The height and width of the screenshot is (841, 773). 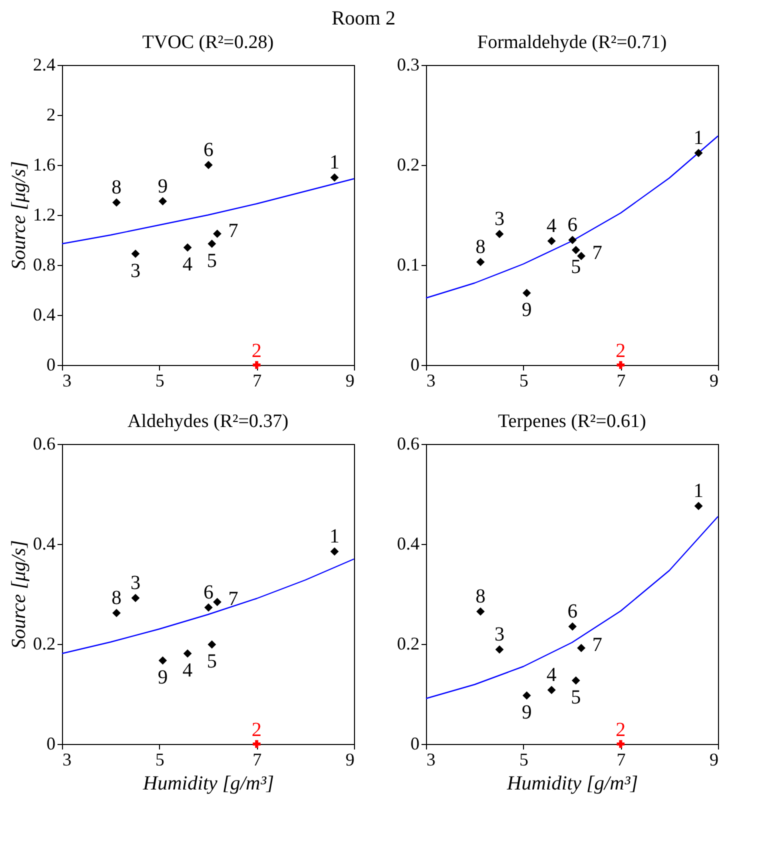 I want to click on y-tick-label: 1.2, so click(x=44, y=214).